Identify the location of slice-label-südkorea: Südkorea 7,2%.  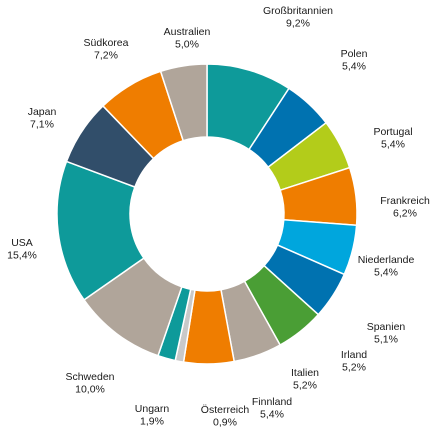
(106, 49).